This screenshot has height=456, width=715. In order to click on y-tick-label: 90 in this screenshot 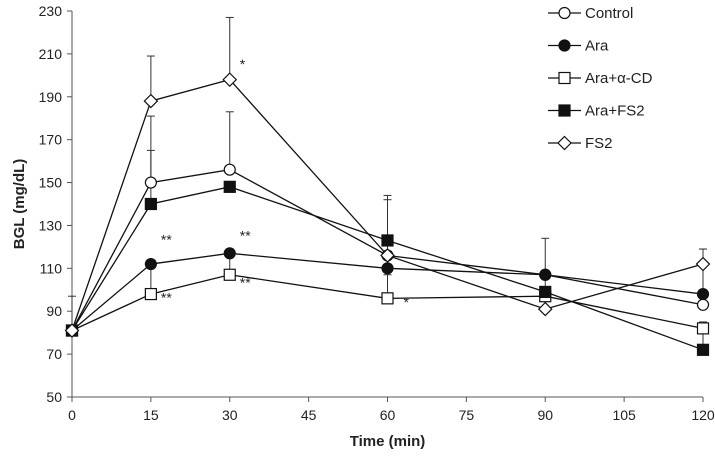, I will do `click(54, 311)`.